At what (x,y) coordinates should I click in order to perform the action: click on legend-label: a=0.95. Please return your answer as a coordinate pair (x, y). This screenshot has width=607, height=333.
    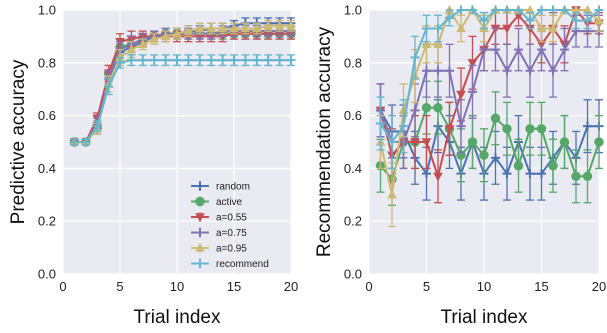
    Looking at the image, I should click on (231, 249).